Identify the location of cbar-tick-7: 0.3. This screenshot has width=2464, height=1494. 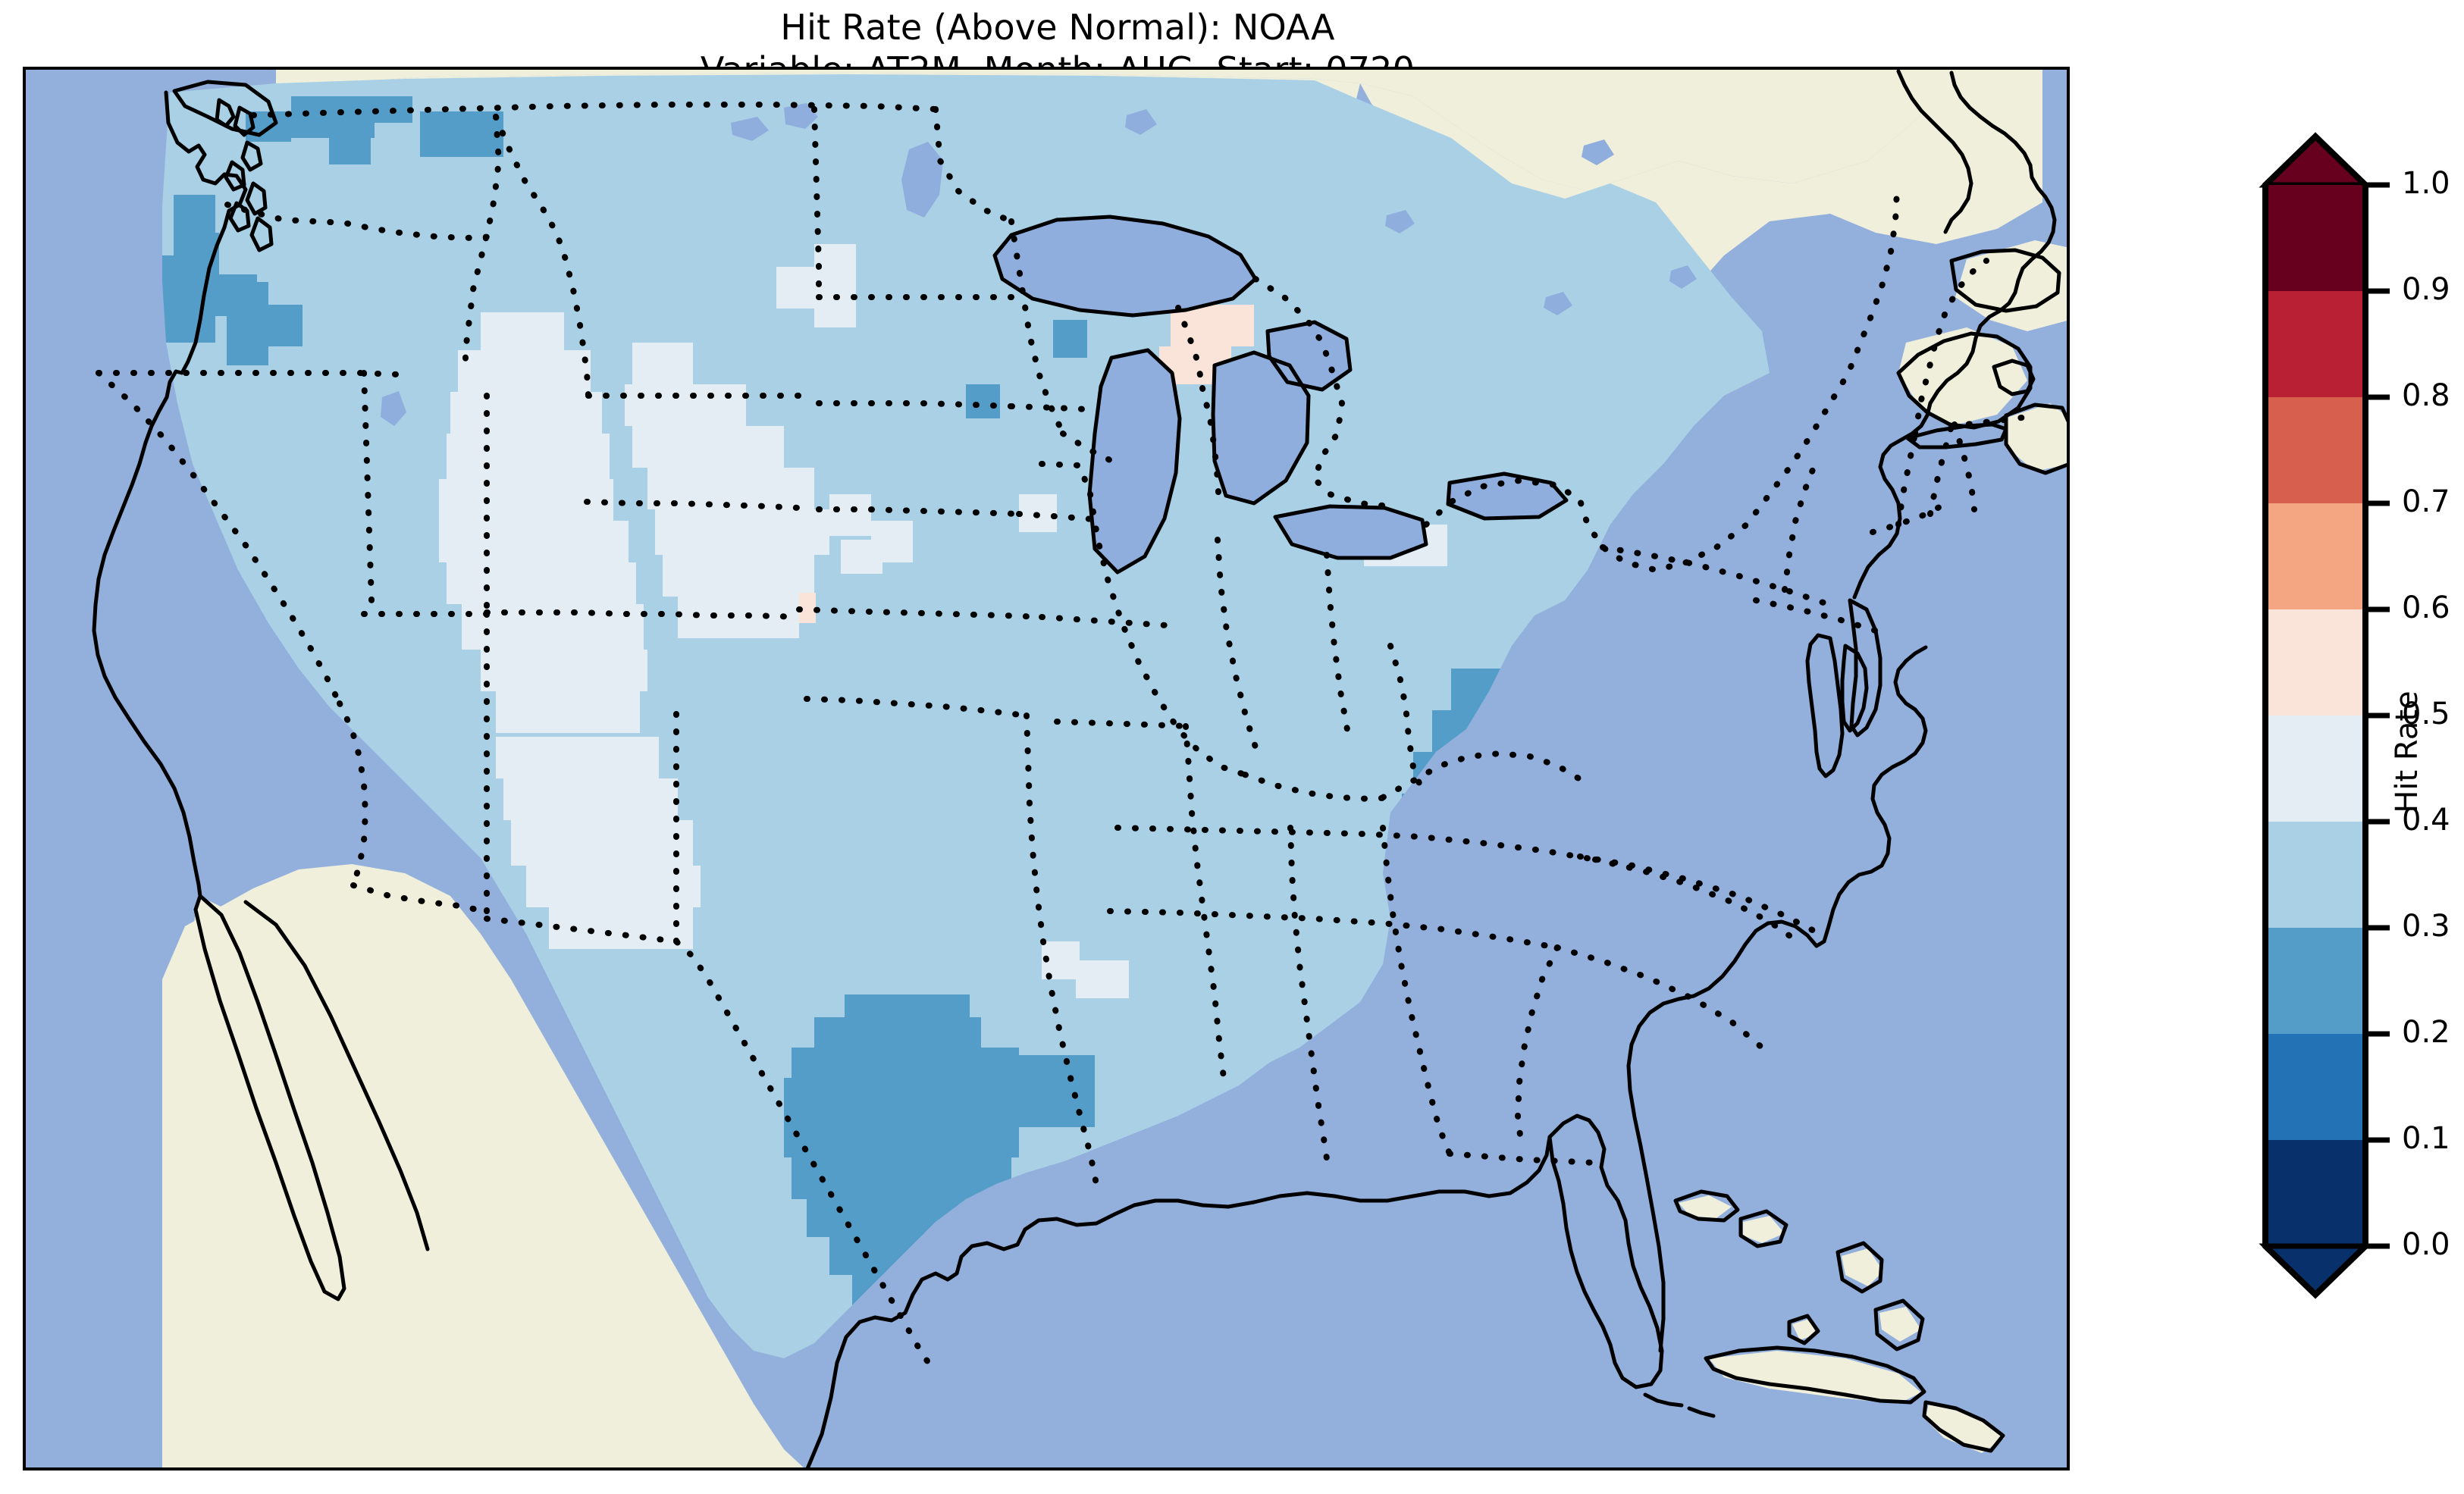
(2426, 926).